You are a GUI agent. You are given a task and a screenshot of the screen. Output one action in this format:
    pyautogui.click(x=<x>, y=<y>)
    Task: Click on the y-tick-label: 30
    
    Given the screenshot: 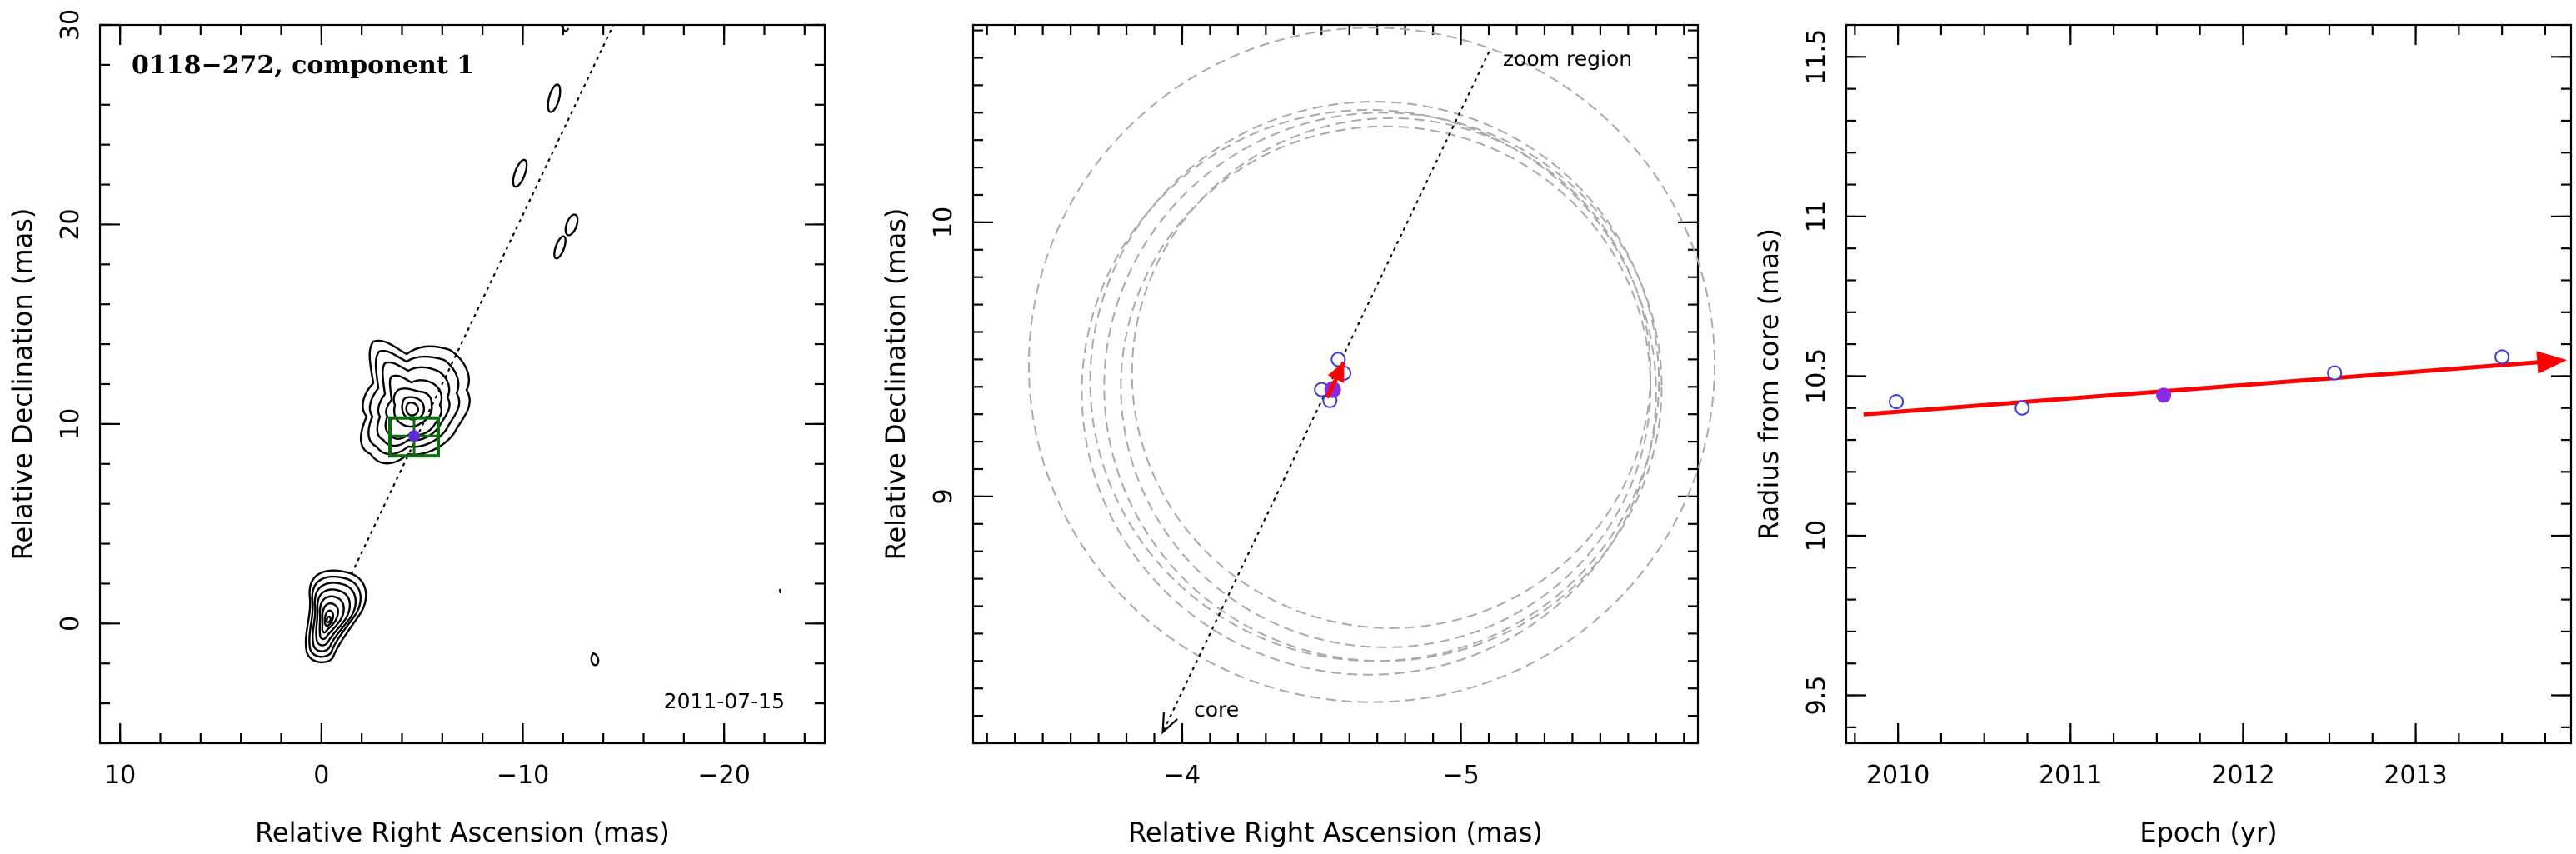 What is the action you would take?
    pyautogui.click(x=70, y=25)
    